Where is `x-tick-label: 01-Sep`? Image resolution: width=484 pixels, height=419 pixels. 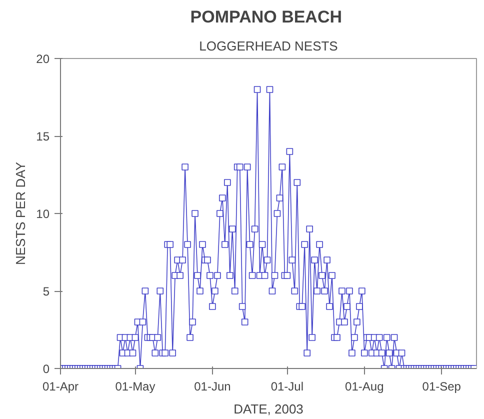 x-tick-label: 01-Sep is located at coordinates (442, 387).